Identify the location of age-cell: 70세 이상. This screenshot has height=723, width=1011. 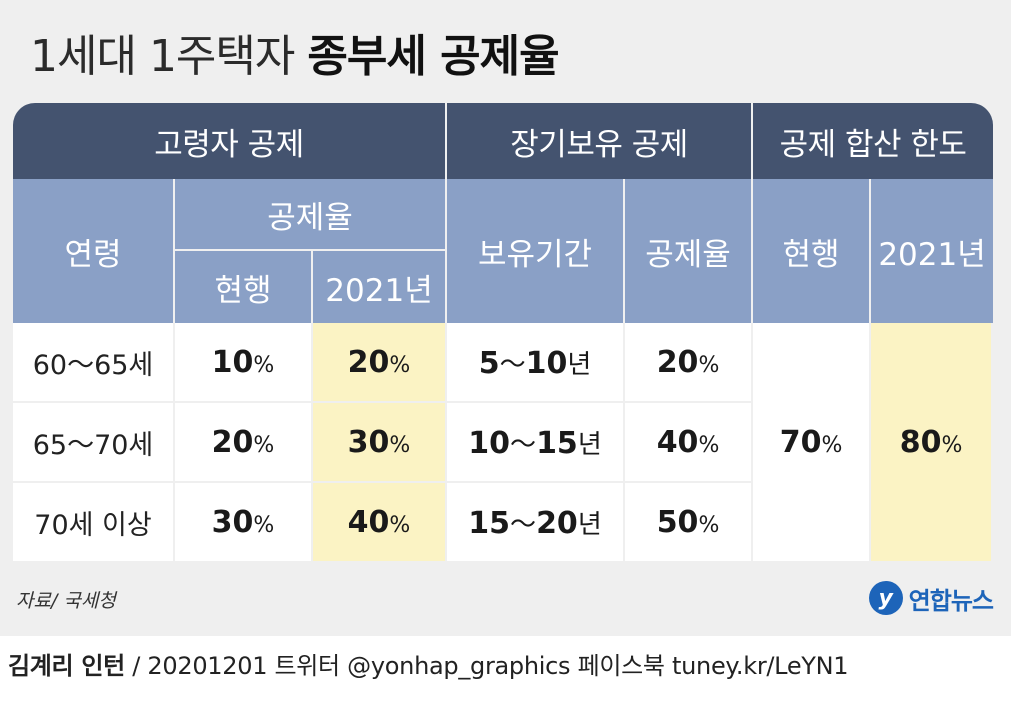
(94, 523).